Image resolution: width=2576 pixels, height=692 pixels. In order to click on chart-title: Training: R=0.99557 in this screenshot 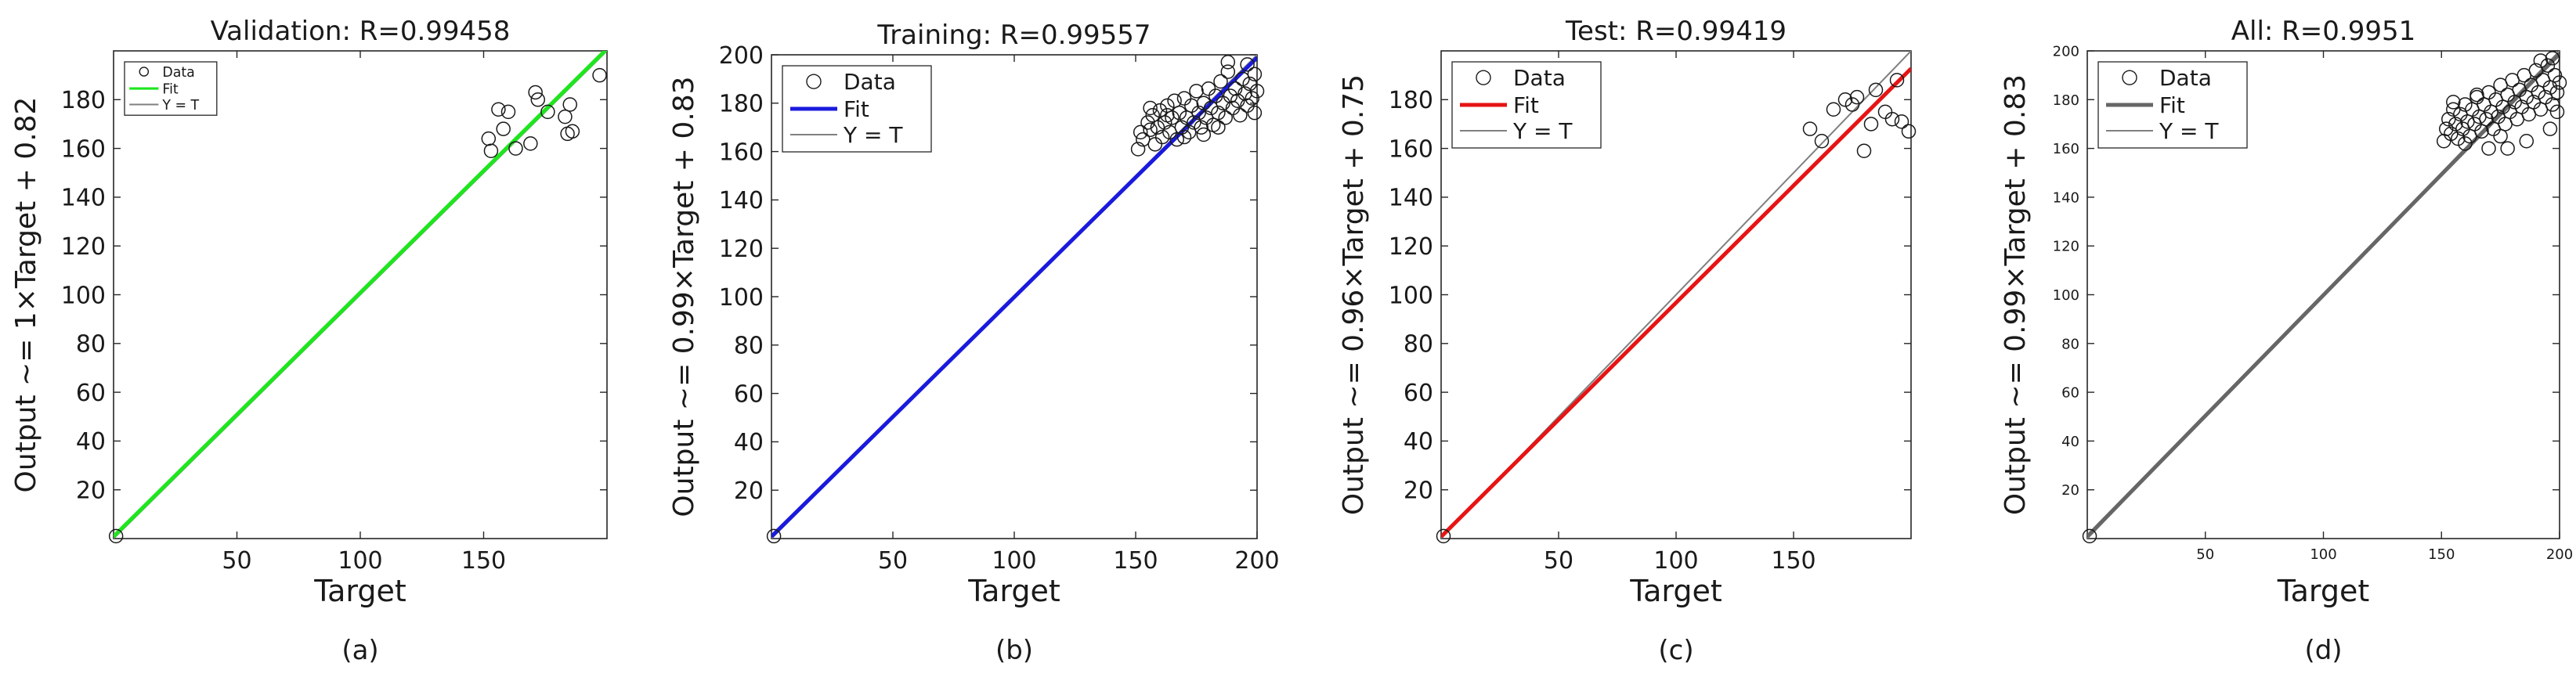, I will do `click(1013, 35)`.